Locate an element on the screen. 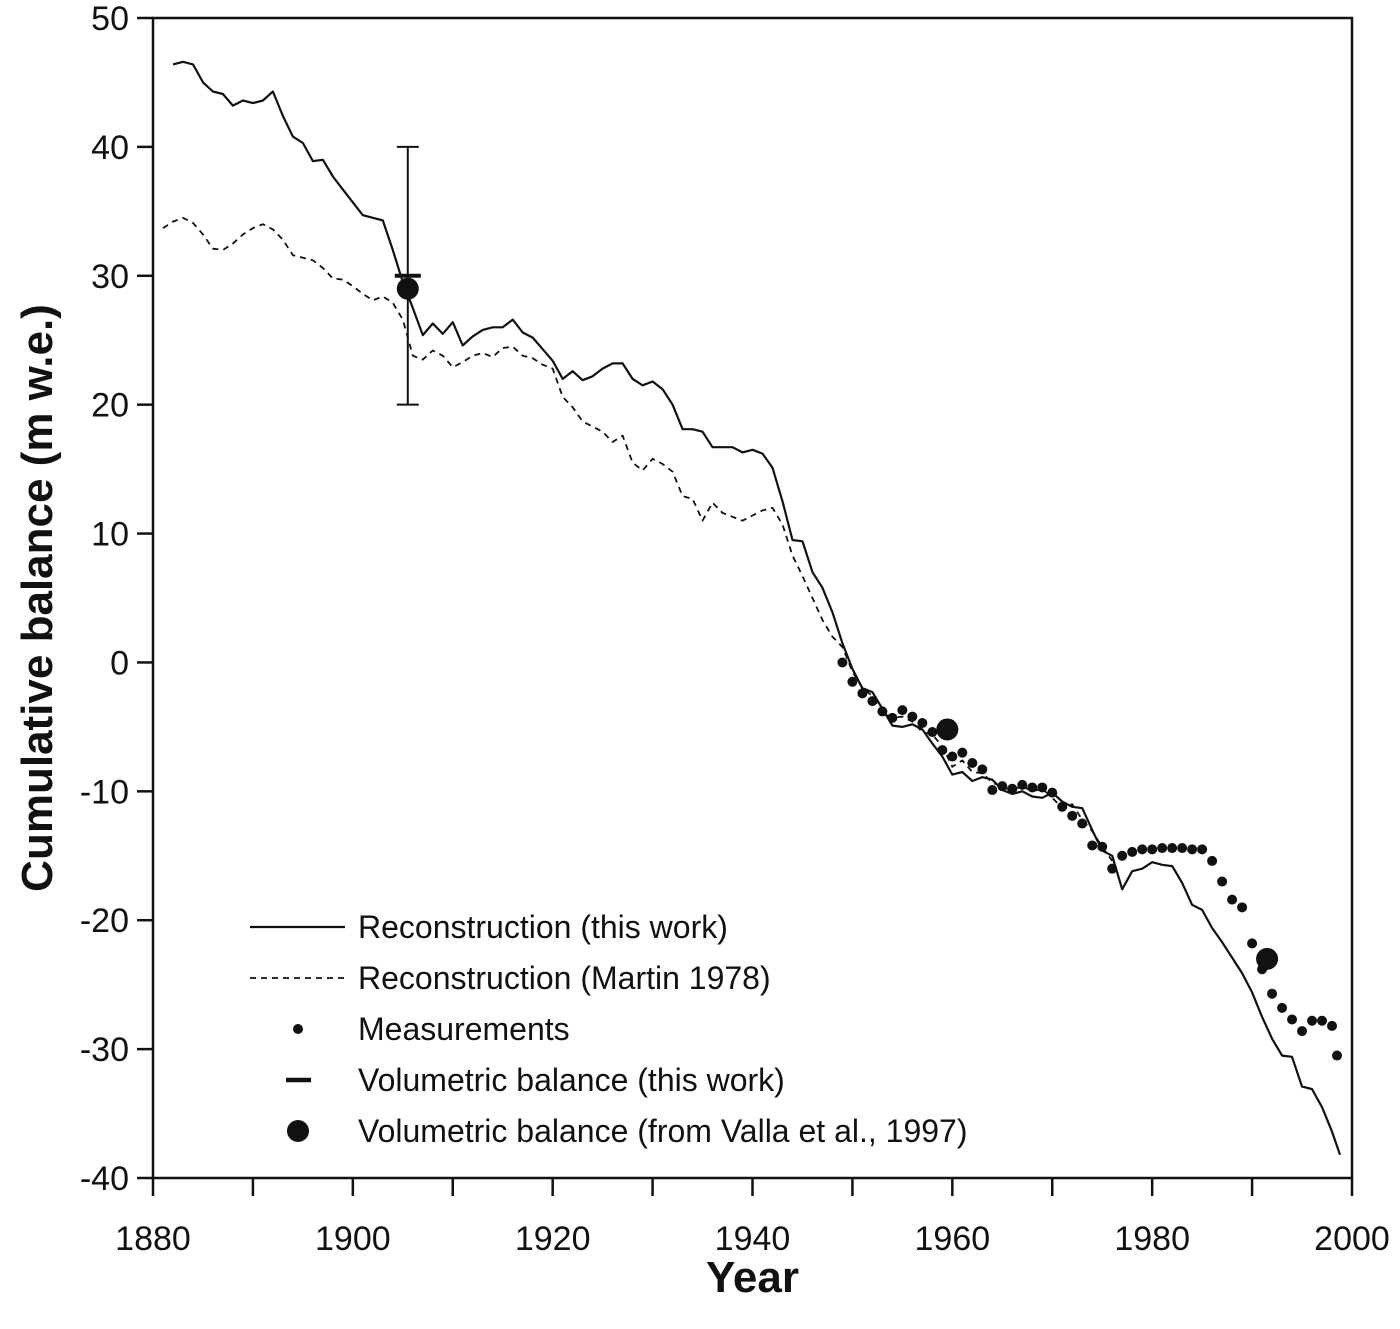 The height and width of the screenshot is (1329, 1400). legend-label: Volumetric balance (this work) is located at coordinates (571, 1080).